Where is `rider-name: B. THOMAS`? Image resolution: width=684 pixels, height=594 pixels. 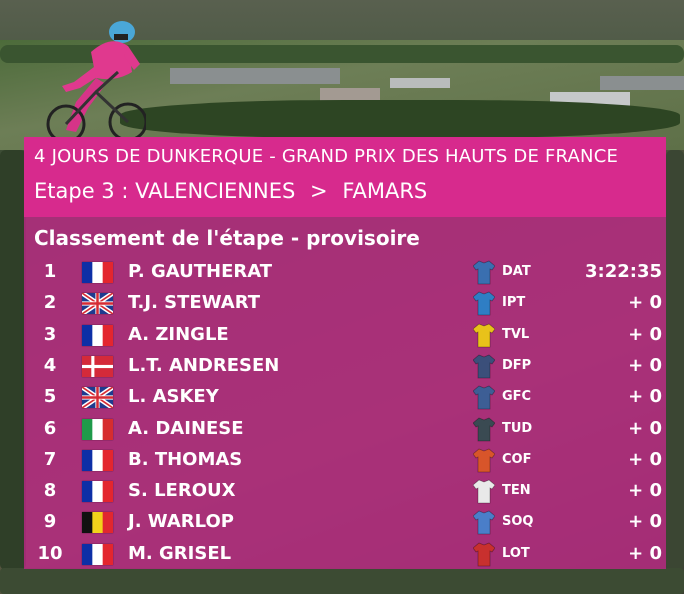
rider-name: B. THOMAS is located at coordinates (185, 459).